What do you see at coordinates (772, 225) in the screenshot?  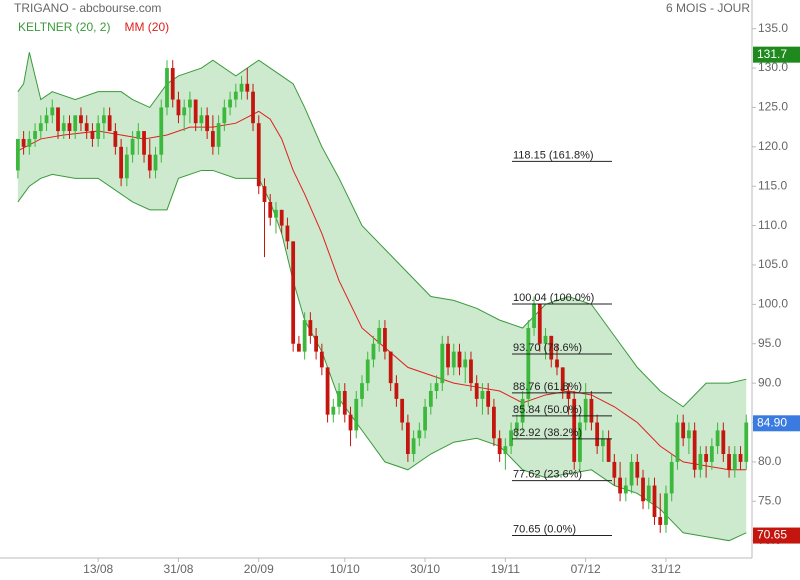 I see `y-tick-label: 110.0` at bounding box center [772, 225].